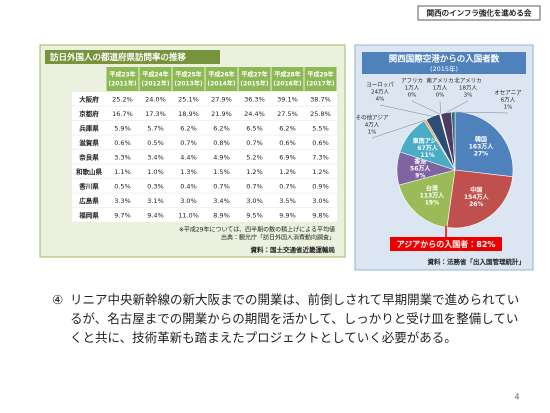  I want to click on table-cell: 18.9%, so click(188, 114).